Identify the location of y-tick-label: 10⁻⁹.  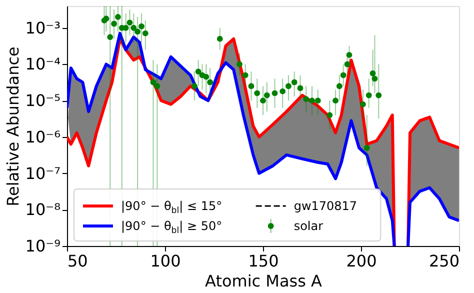
(42, 246).